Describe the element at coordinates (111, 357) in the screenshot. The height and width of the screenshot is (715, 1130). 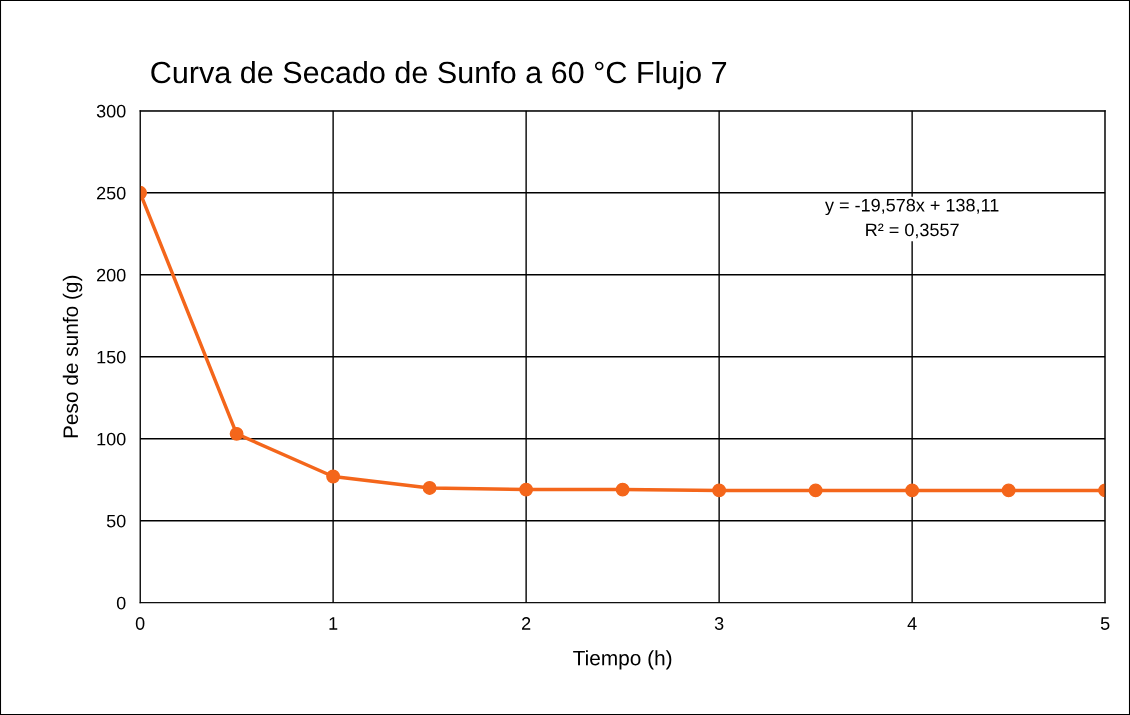
I see `y-tick-label: 150` at that location.